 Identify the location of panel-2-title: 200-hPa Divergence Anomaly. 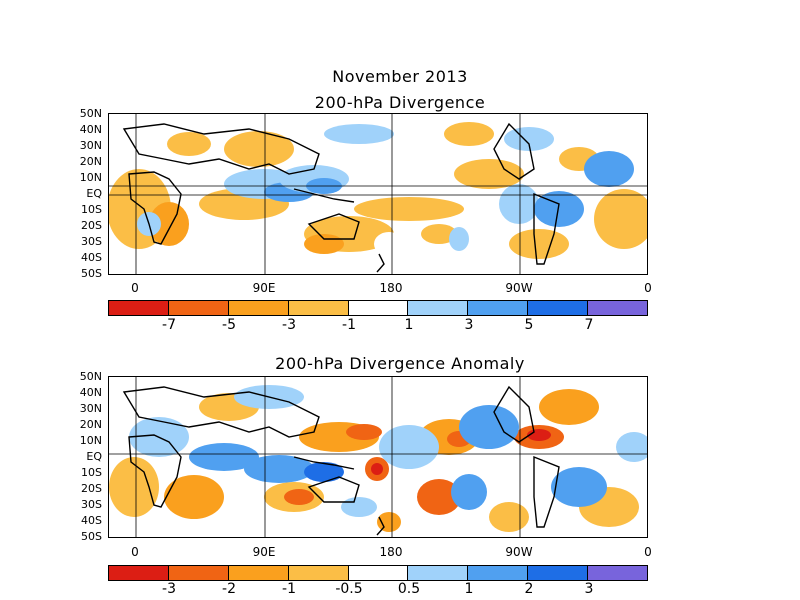
(400, 363).